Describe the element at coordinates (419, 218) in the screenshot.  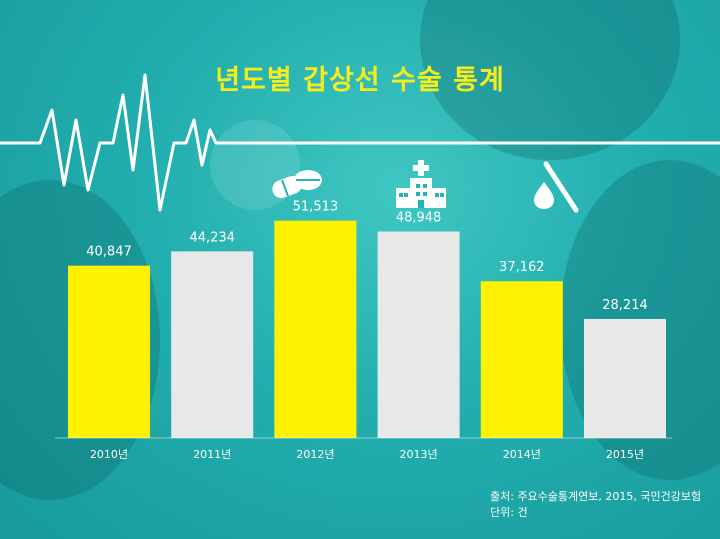
I see `data-label: 48,948` at that location.